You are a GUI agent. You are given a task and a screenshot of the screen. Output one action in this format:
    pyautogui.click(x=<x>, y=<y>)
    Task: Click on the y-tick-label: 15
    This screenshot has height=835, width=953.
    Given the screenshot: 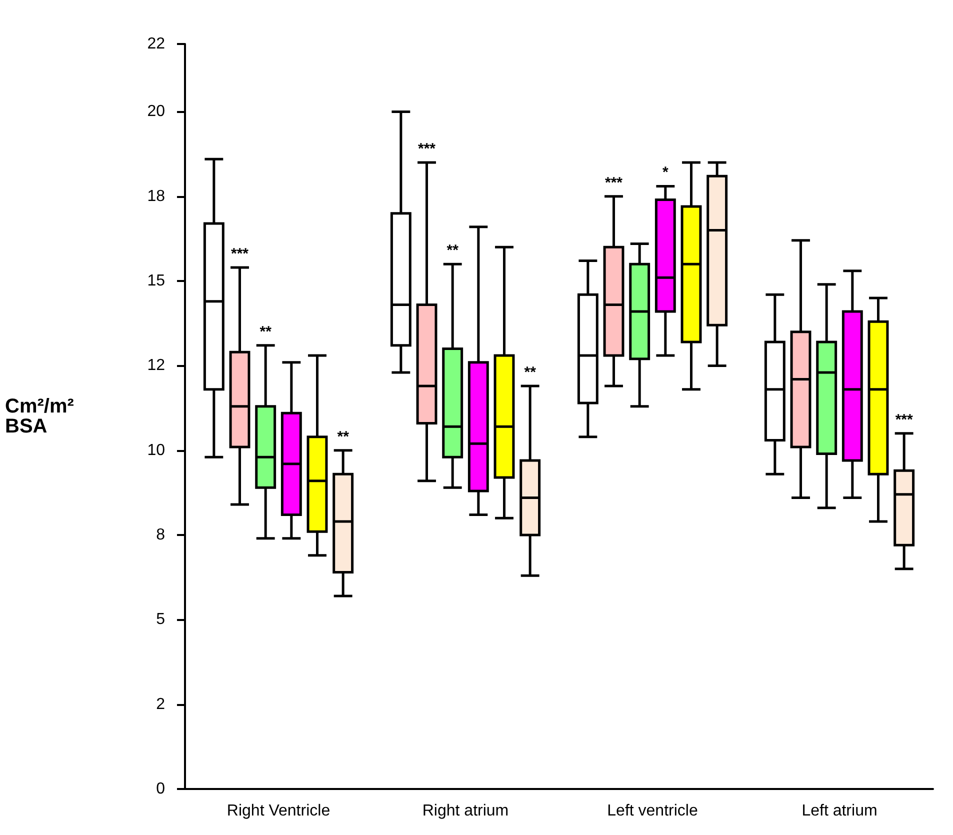 What is the action you would take?
    pyautogui.click(x=156, y=281)
    